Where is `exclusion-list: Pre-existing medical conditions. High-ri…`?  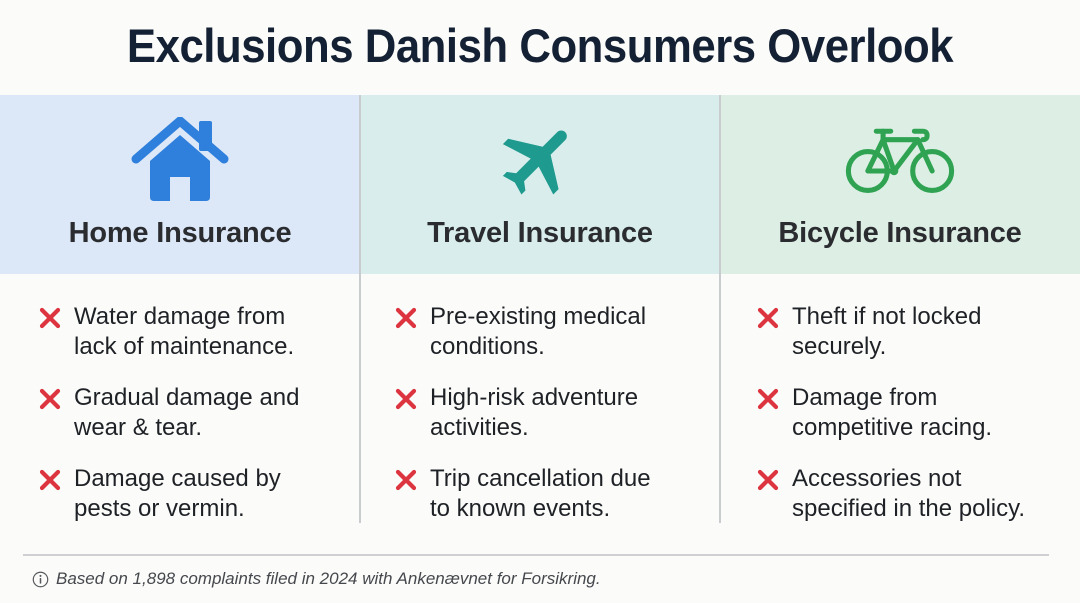 exclusion-list: Pre-existing medical conditions. High-ri… is located at coordinates (540, 399).